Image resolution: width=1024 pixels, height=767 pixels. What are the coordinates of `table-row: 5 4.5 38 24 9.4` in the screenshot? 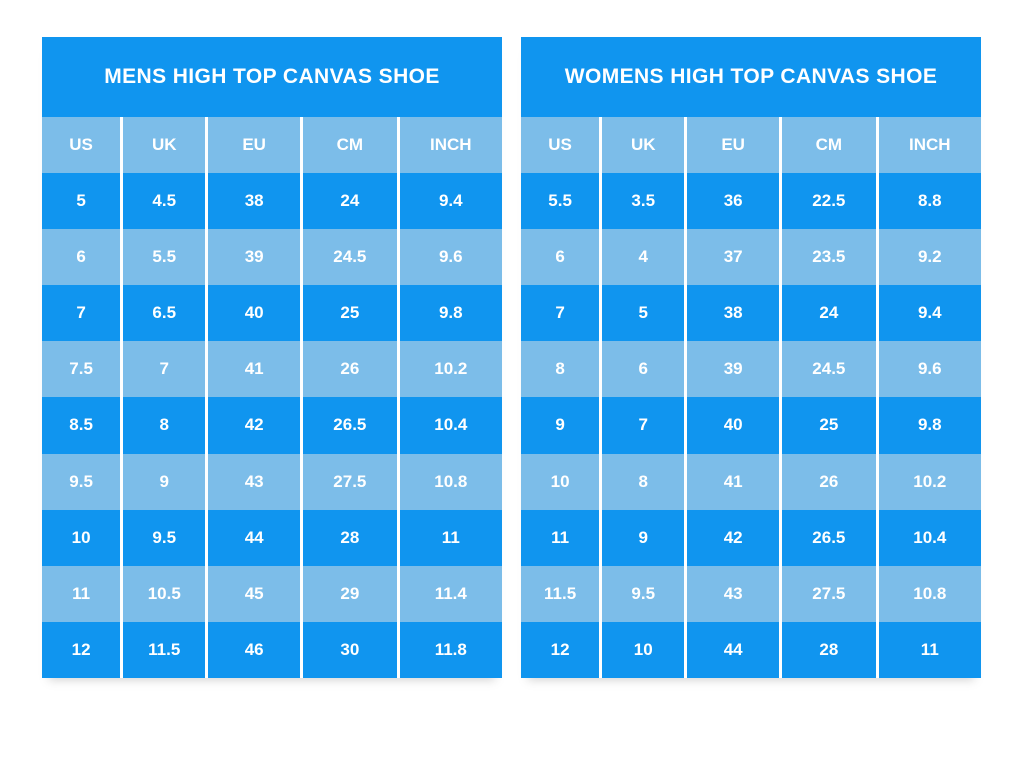 It's located at (272, 201).